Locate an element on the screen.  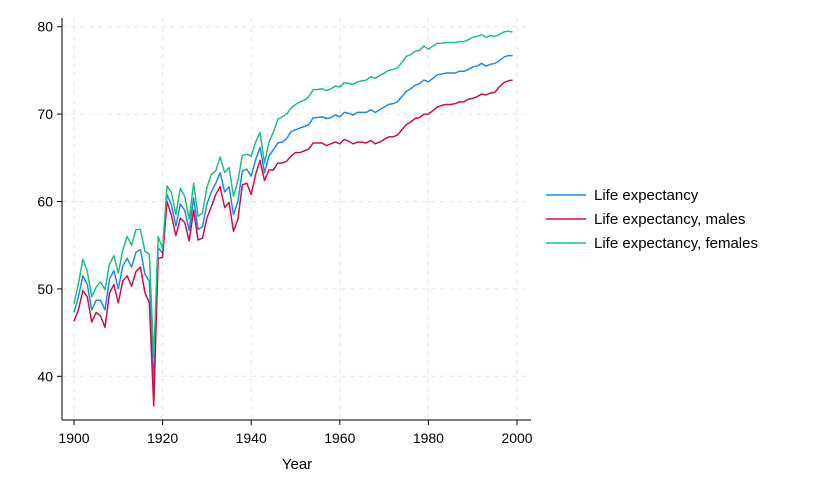
x-tick-label: 1920 is located at coordinates (162, 438).